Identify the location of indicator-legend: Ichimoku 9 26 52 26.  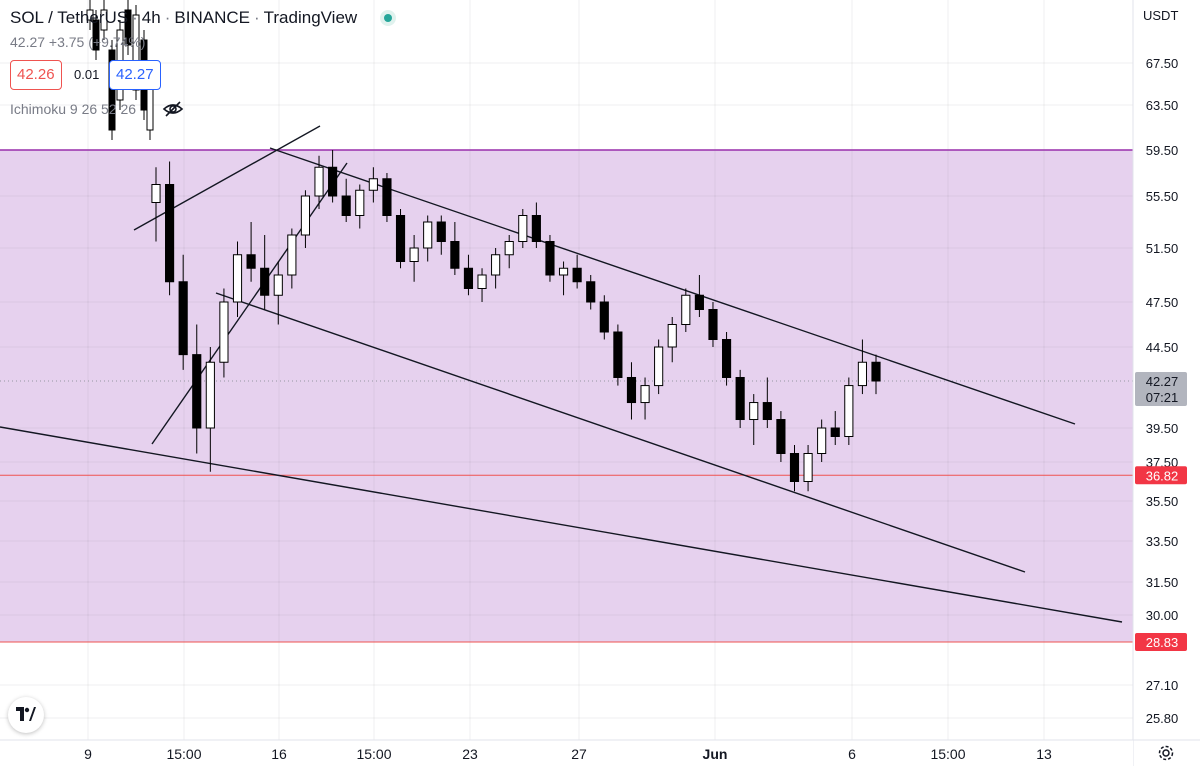
(73, 109).